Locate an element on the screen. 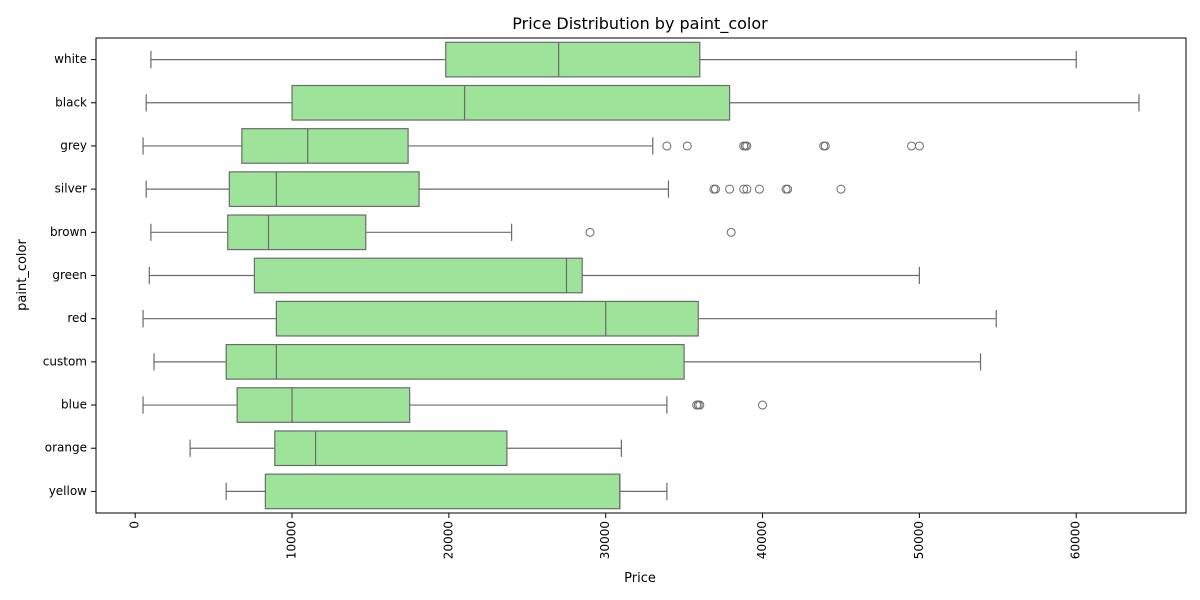 The image size is (1200, 600). x-tick-label: 60000 is located at coordinates (1076, 540).